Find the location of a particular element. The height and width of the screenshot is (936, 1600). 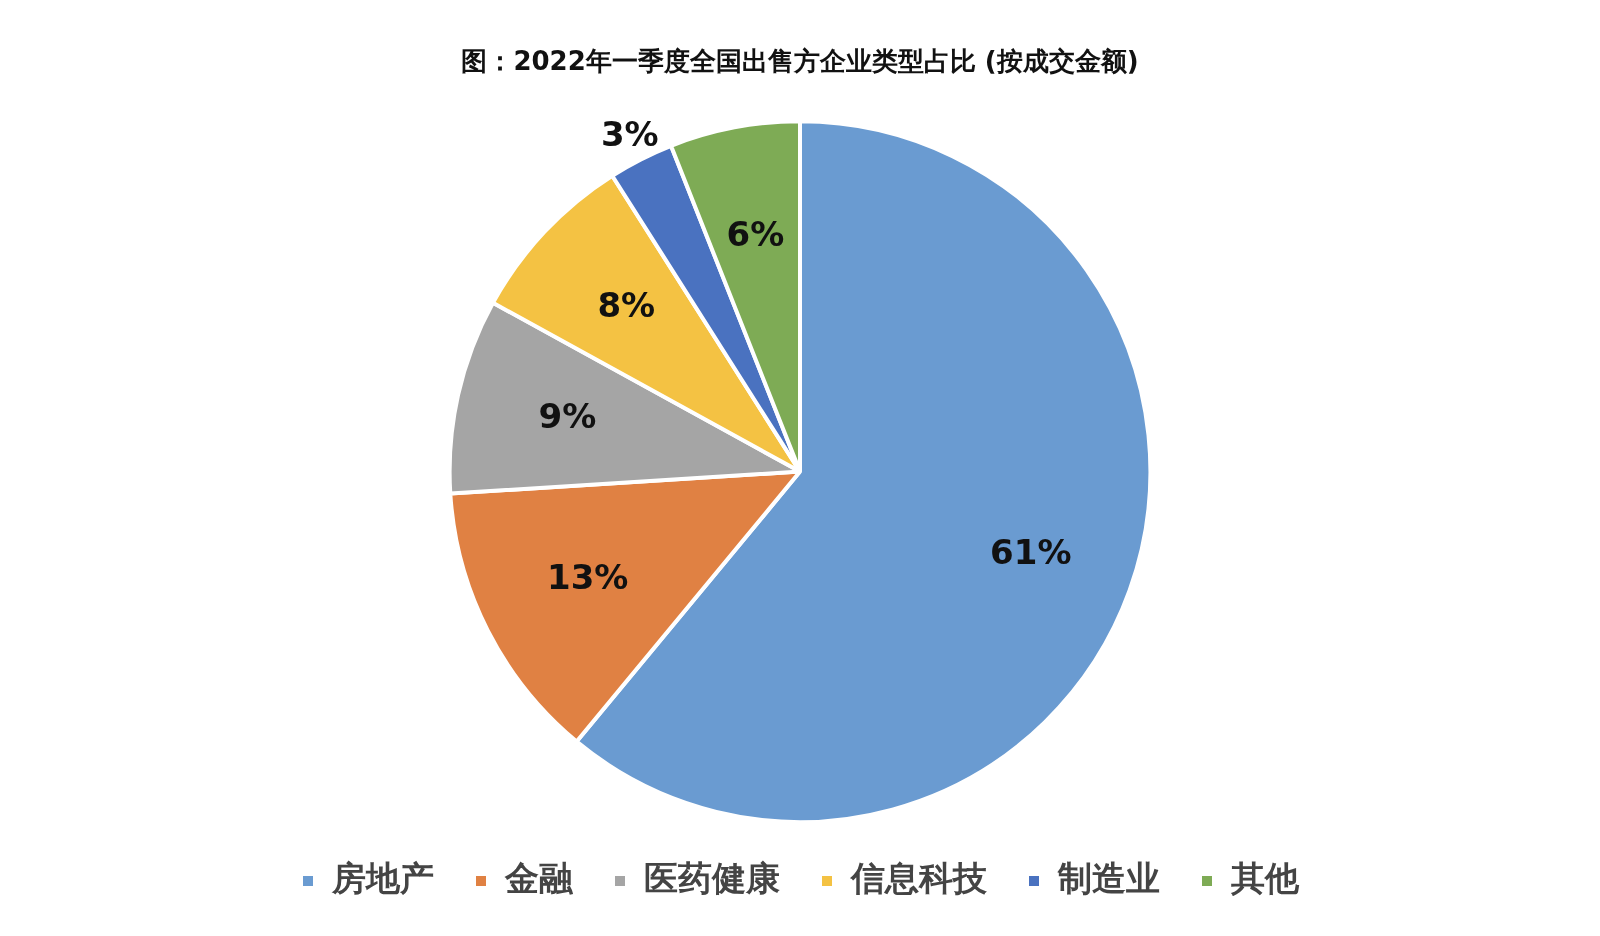

legend-label: 医药健康 is located at coordinates (712, 877).